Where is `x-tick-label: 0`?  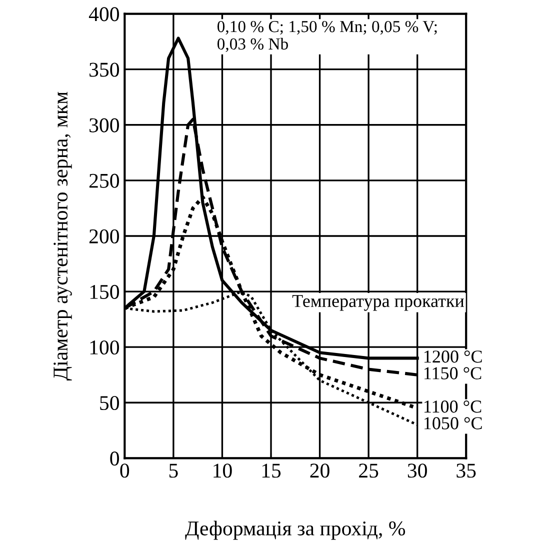
x-tick-label: 0 is located at coordinates (125, 471).